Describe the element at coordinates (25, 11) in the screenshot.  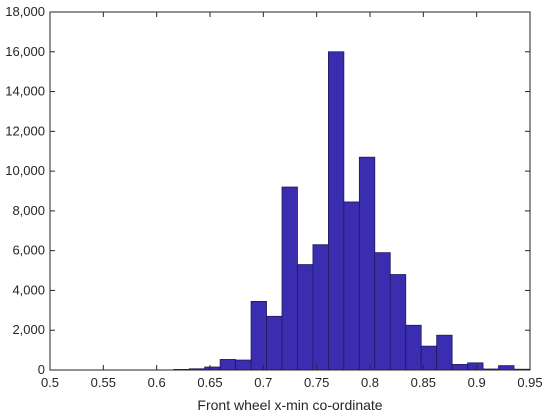
I see `y-tick-label: 18,000` at that location.